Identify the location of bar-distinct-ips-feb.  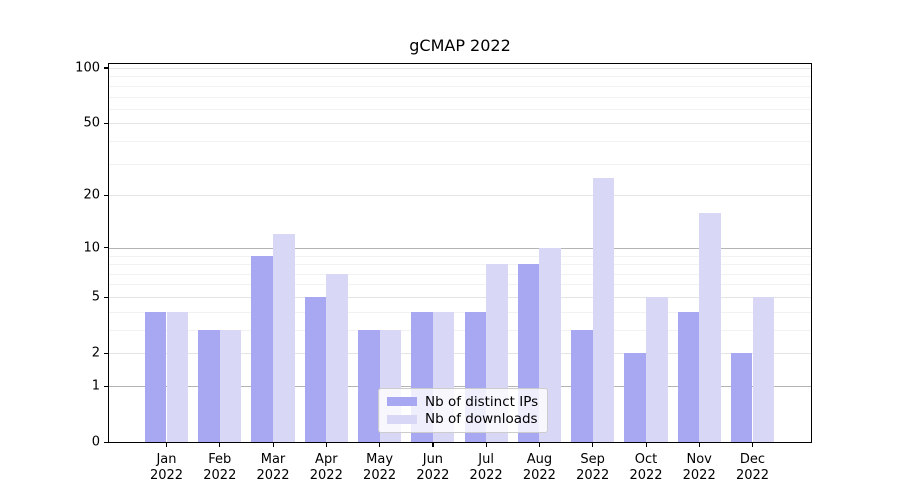
(209, 386).